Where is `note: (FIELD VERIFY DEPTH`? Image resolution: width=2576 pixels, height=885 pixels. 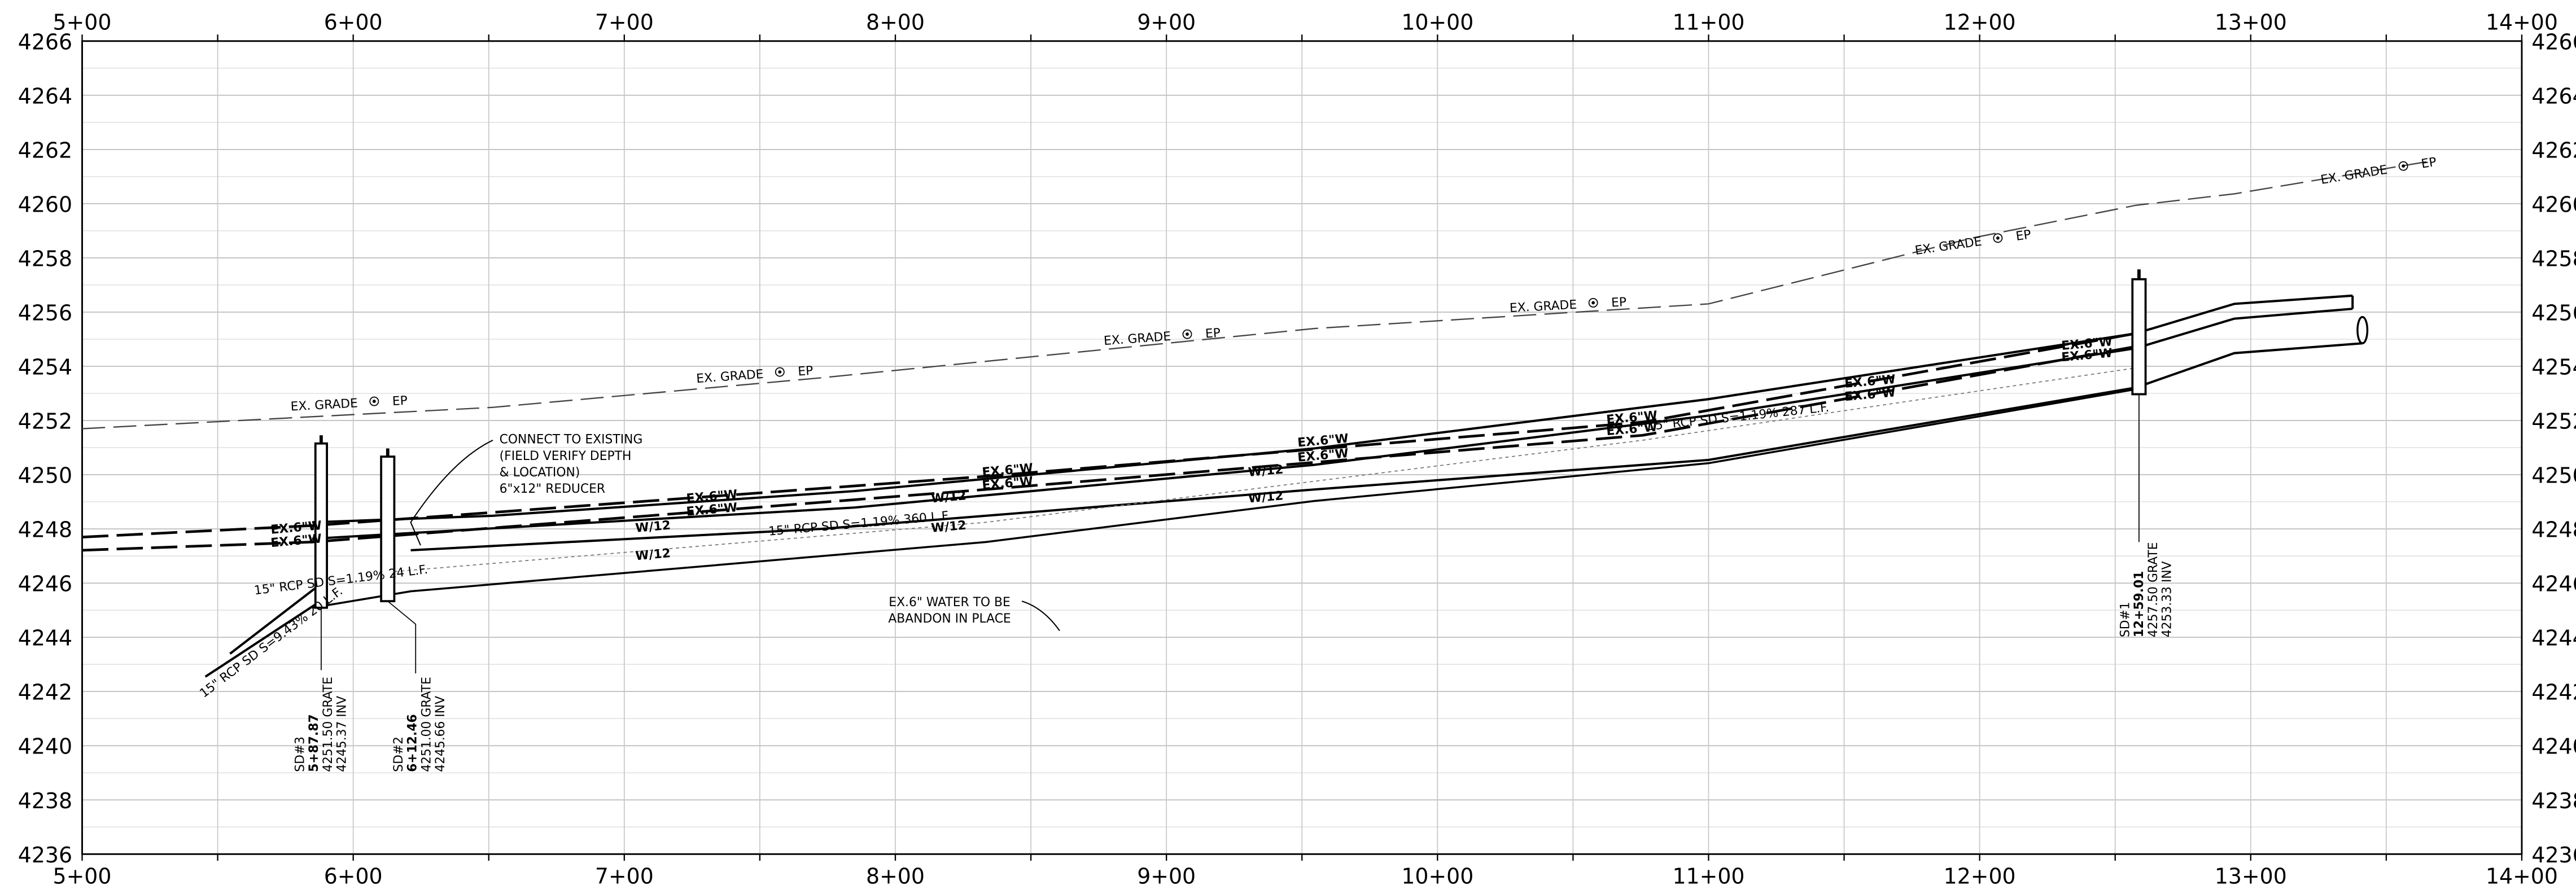 note: (FIELD VERIFY DEPTH is located at coordinates (566, 456).